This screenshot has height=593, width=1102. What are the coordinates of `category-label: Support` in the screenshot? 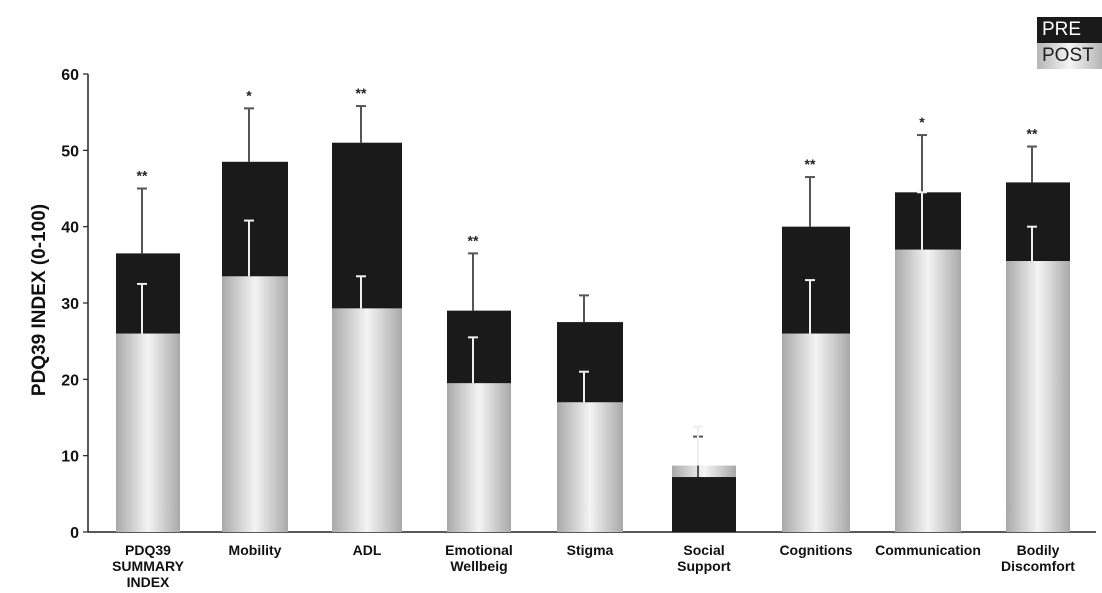 It's located at (704, 566).